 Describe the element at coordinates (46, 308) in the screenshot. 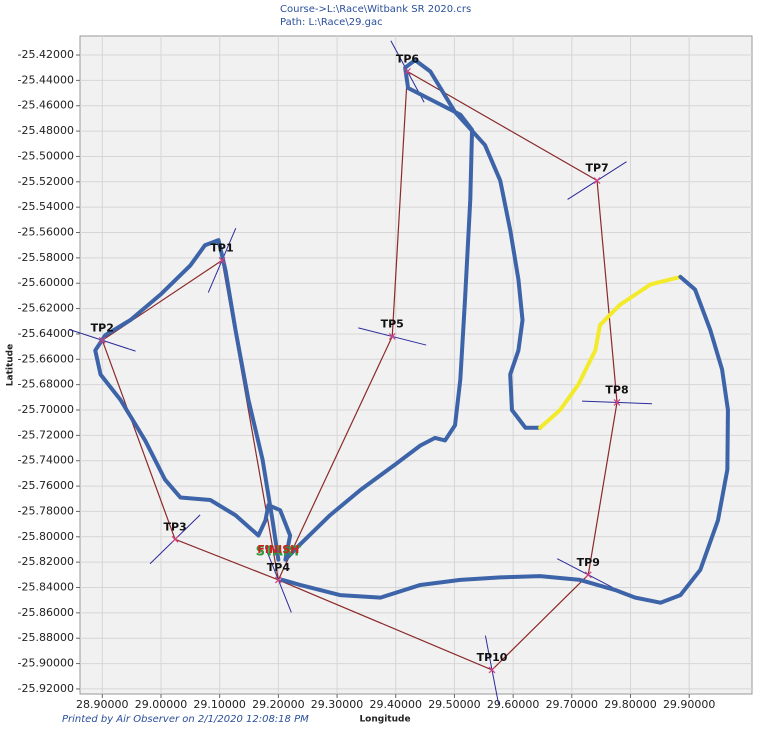

I see `y-tick-label: -25.62000` at that location.